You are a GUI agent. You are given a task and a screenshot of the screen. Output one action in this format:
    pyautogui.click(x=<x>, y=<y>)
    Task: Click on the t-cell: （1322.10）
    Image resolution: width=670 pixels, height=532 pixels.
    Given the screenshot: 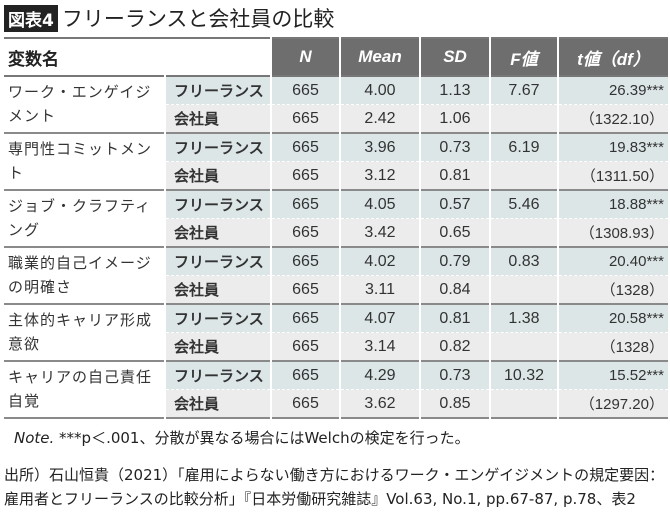 What is the action you would take?
    pyautogui.click(x=612, y=118)
    